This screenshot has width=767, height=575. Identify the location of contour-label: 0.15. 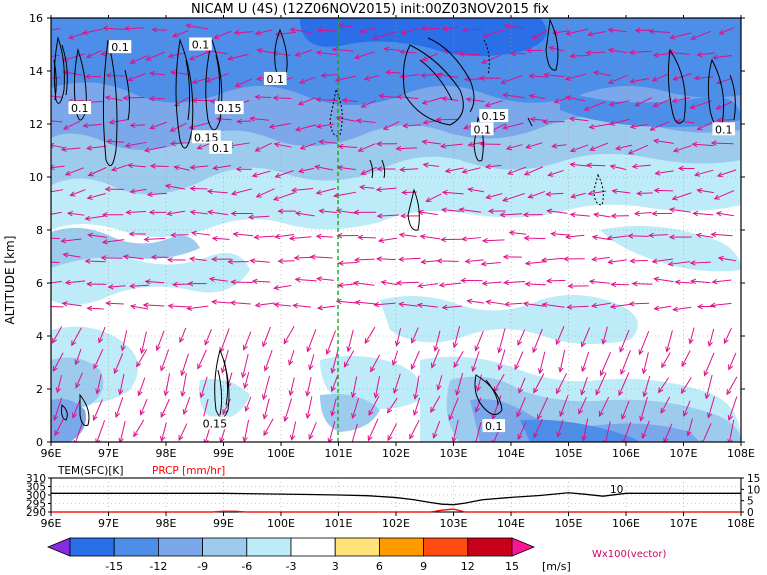
(229, 108).